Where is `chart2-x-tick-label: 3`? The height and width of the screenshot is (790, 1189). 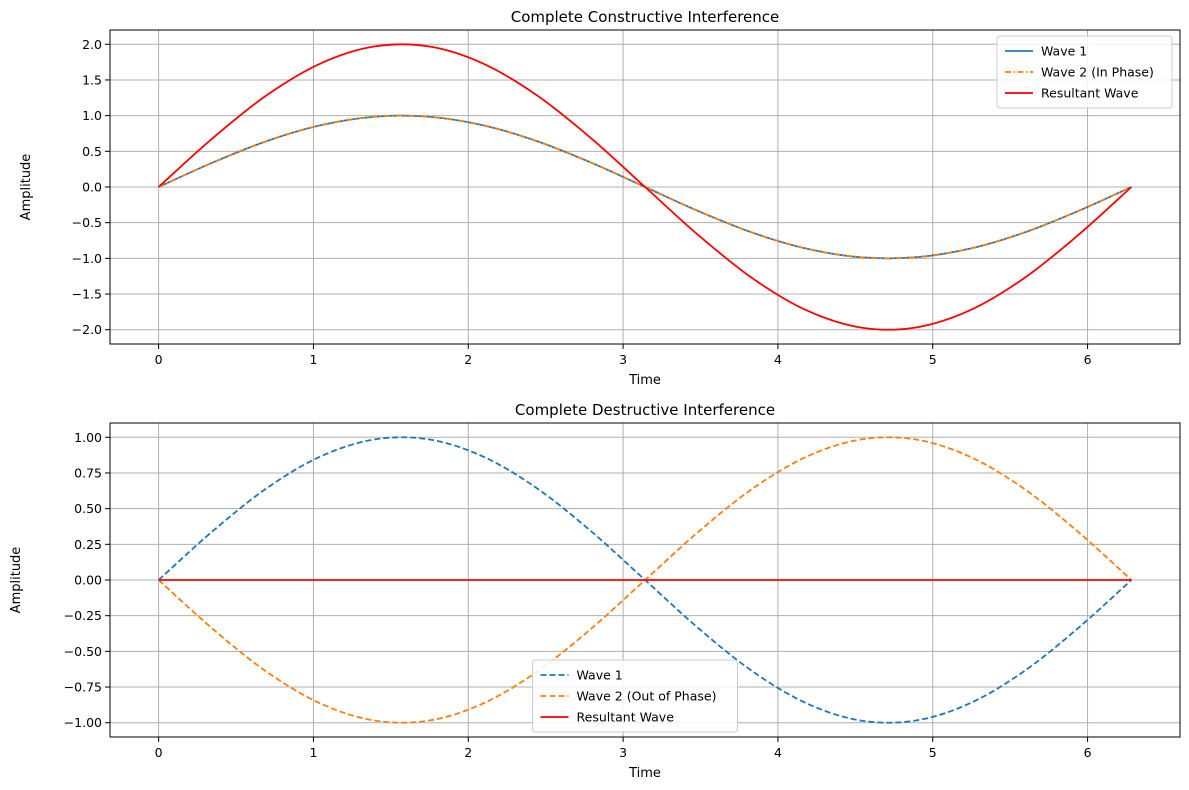
chart2-x-tick-label: 3 is located at coordinates (623, 752).